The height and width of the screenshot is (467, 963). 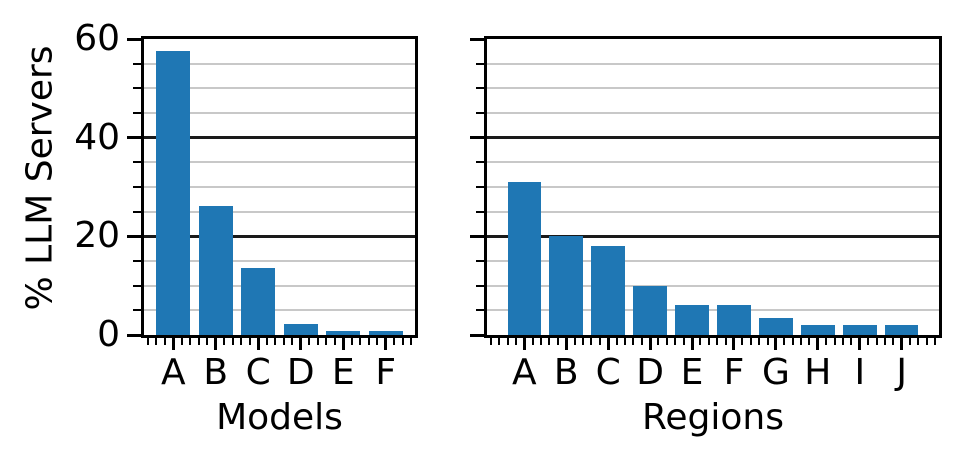 What do you see at coordinates (258, 301) in the screenshot?
I see `bar-C` at bounding box center [258, 301].